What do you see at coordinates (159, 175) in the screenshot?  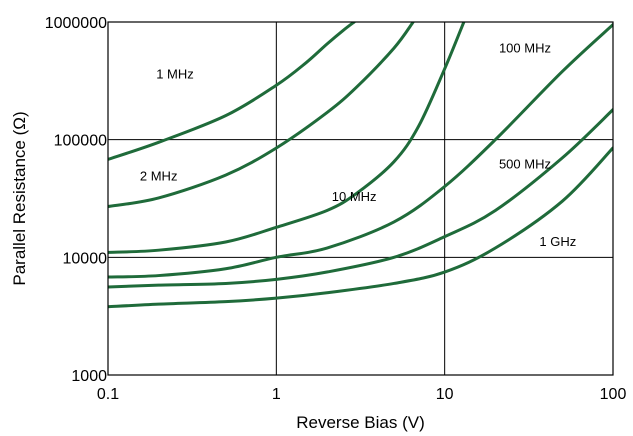 I see `series-label-1: 2 MHz` at bounding box center [159, 175].